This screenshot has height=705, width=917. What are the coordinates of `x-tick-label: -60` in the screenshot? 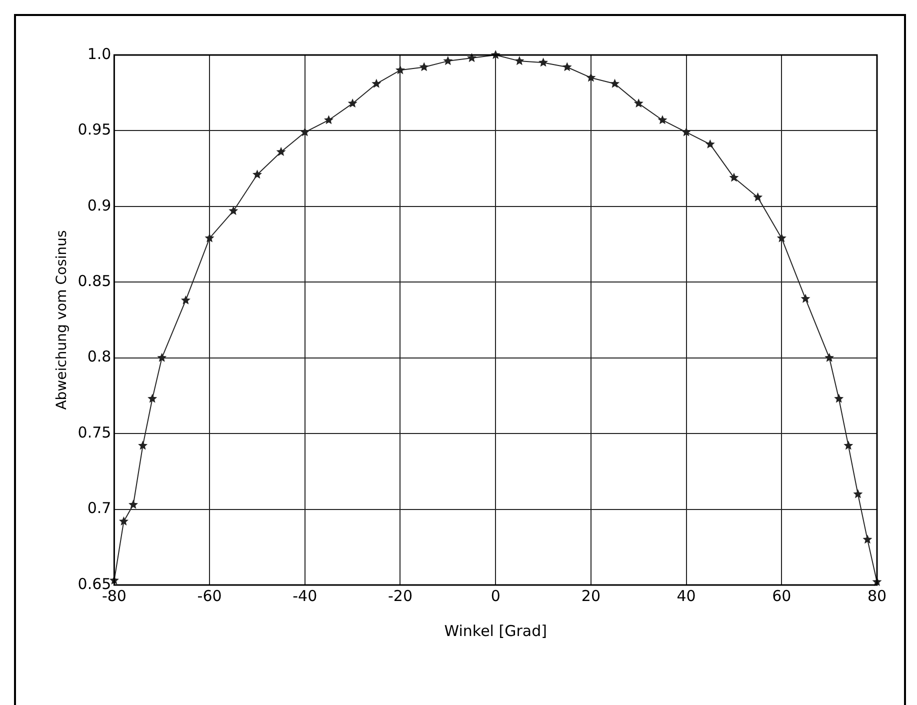 It's located at (209, 595).